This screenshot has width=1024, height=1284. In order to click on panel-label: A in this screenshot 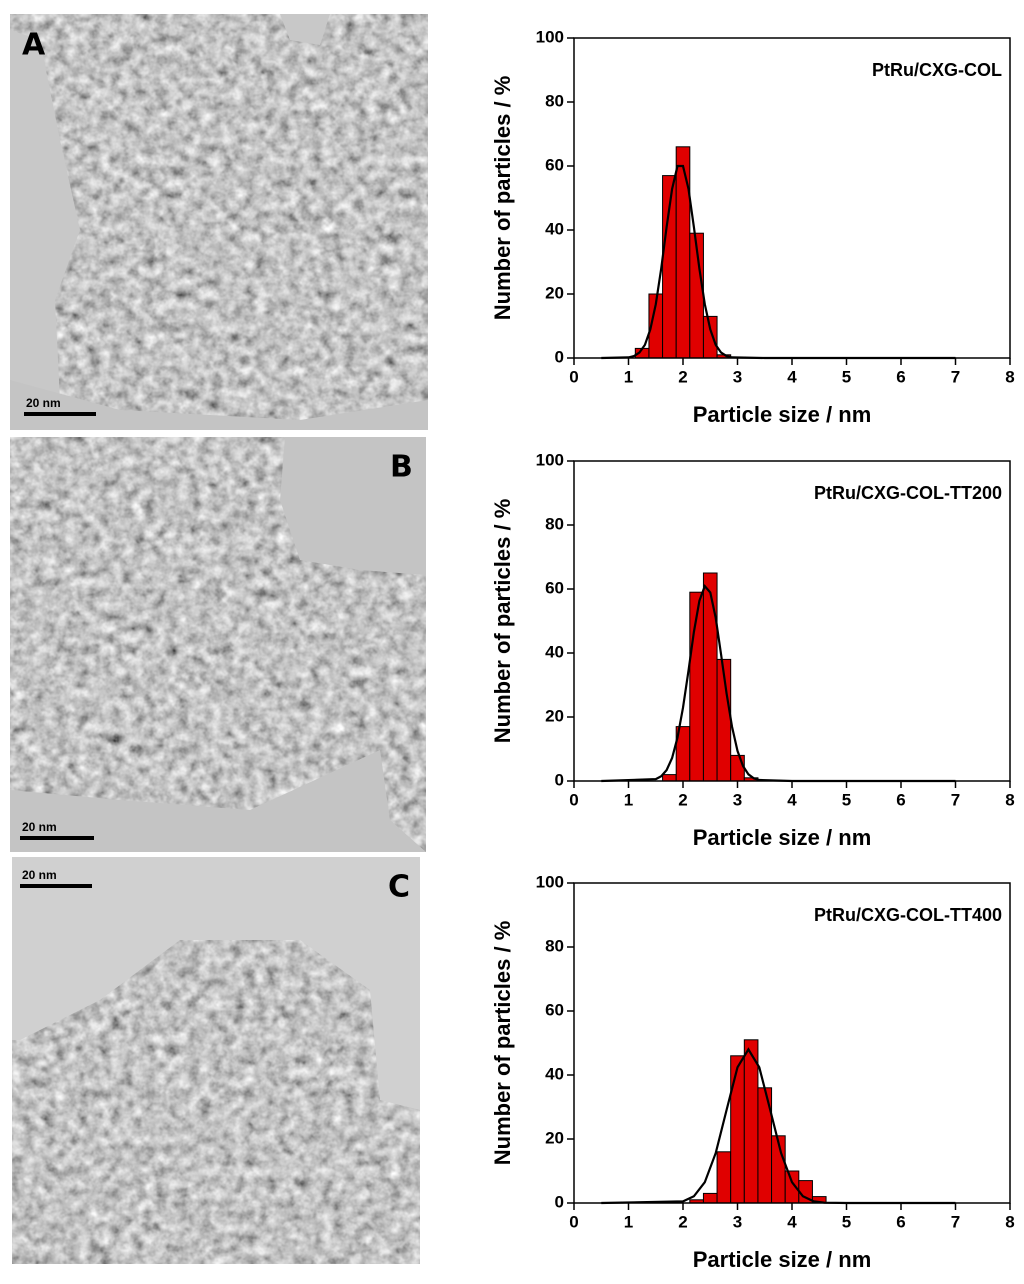, I will do `click(34, 45)`.